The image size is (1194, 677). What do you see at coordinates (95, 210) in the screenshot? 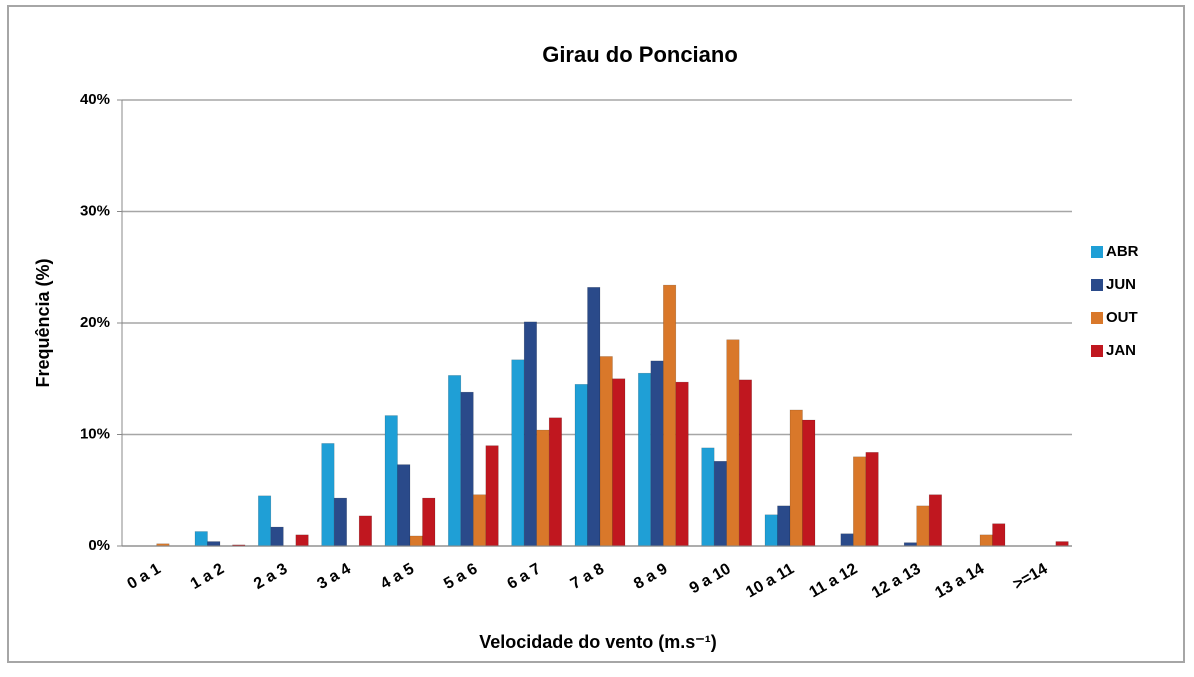
I see `y-tick-label: 30%` at bounding box center [95, 210].